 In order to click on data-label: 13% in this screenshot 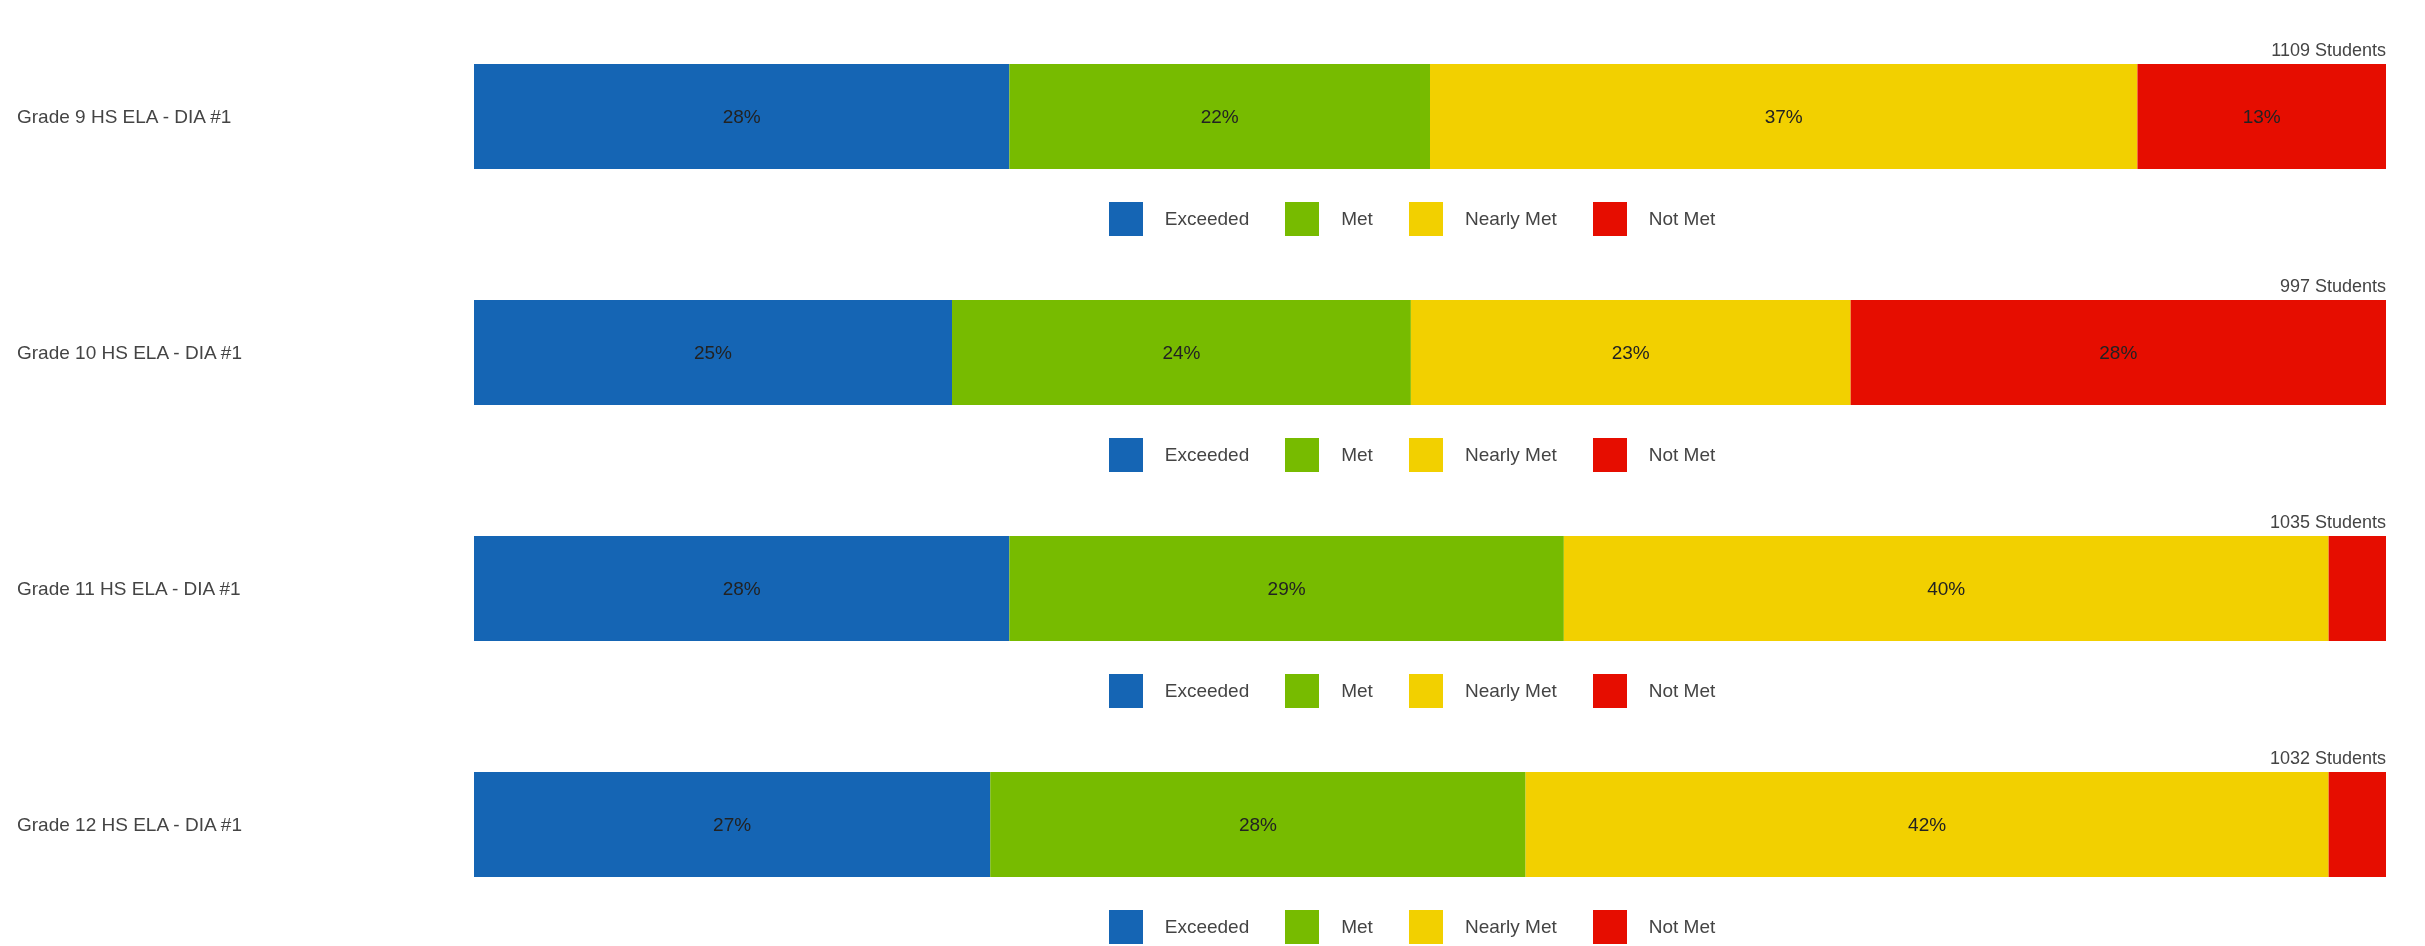, I will do `click(2261, 117)`.